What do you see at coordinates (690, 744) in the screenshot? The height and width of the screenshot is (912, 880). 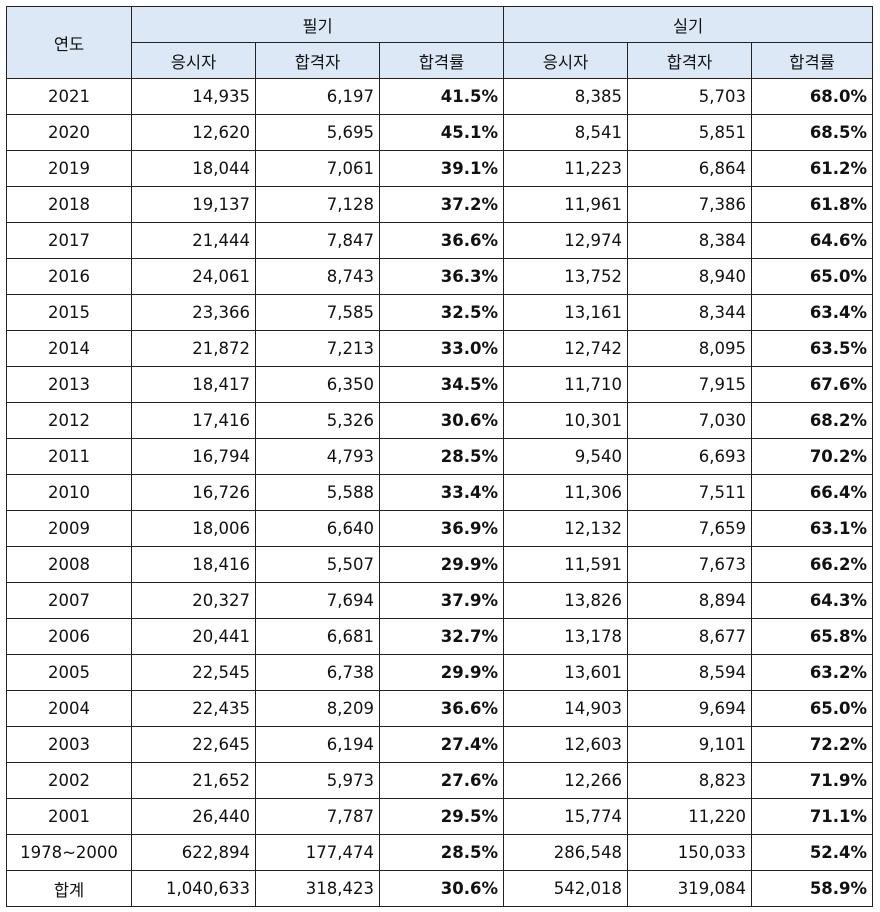 I see `cell-practical-passed: 9,101` at bounding box center [690, 744].